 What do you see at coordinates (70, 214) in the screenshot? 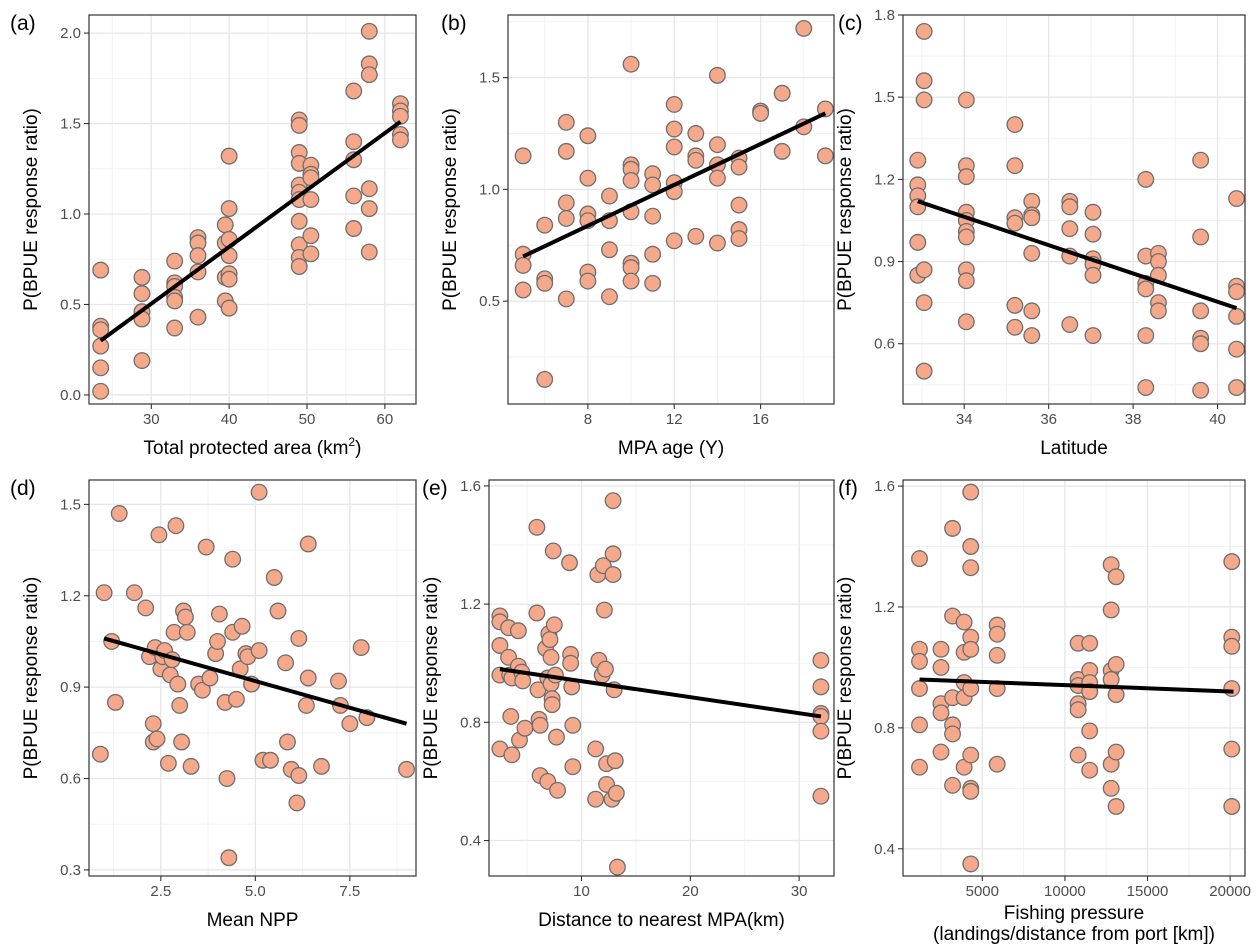
I see `y-tick-label: 1.0` at bounding box center [70, 214].